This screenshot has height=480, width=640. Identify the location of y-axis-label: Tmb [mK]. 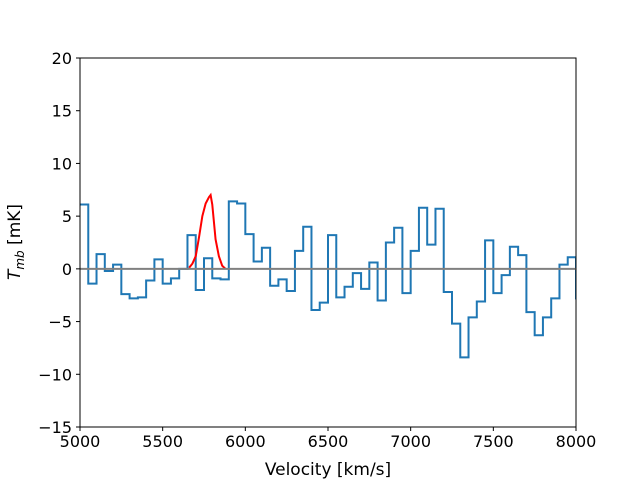
(16, 242).